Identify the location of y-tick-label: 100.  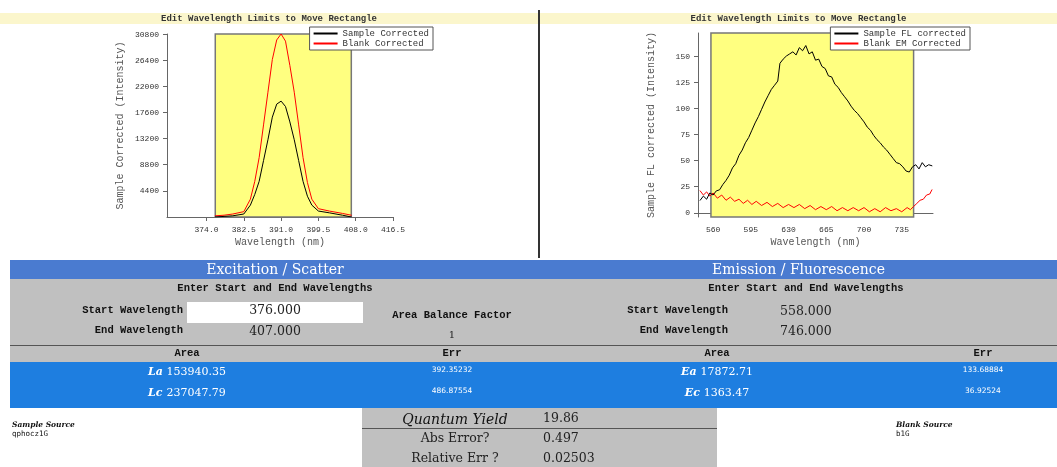
(683, 108).